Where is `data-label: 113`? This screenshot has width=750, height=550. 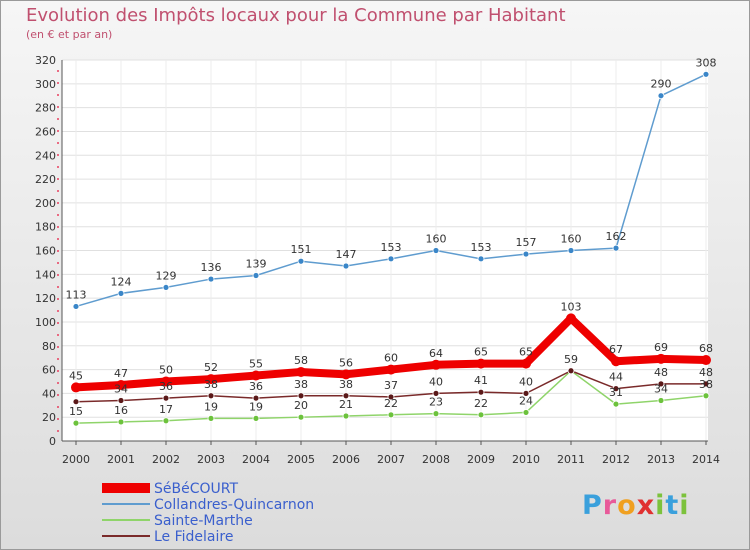
data-label: 113 is located at coordinates (76, 294).